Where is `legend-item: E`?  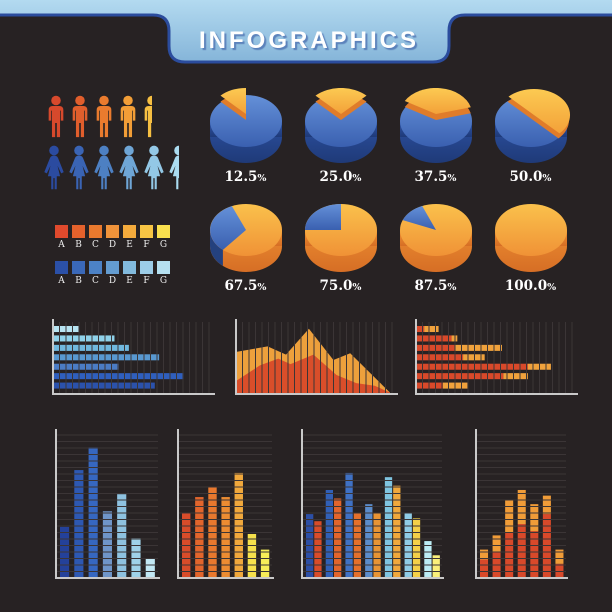 legend-item: E is located at coordinates (129, 273).